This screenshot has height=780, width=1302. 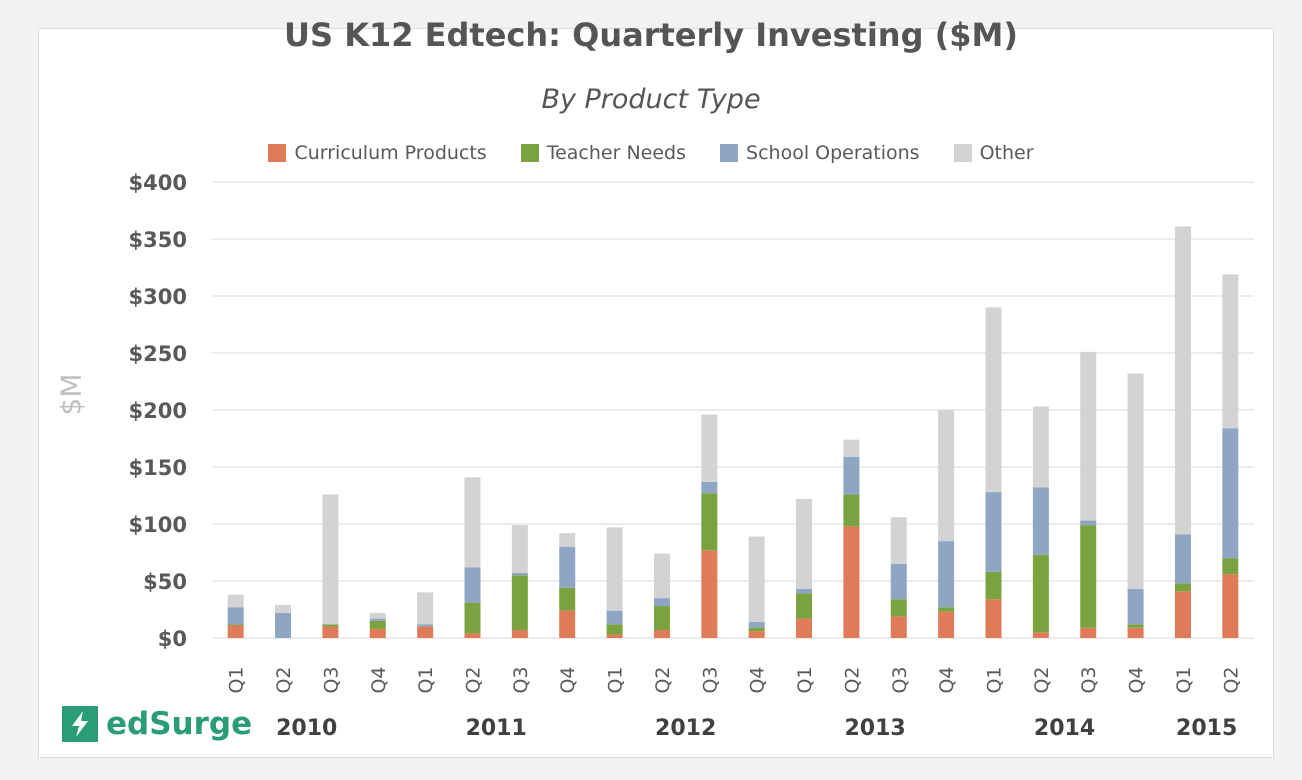 What do you see at coordinates (80, 724) in the screenshot?
I see `lightning-bolt-icon` at bounding box center [80, 724].